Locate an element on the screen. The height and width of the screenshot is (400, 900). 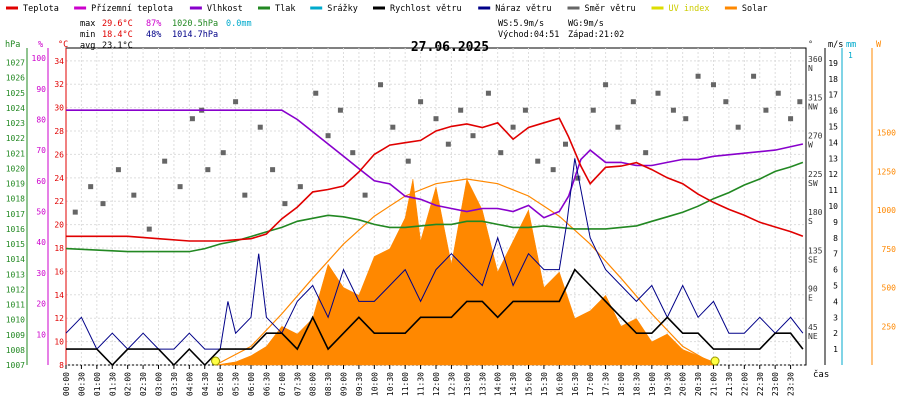
pressure-tick-label: 1010 is located at coordinates (15, 320).